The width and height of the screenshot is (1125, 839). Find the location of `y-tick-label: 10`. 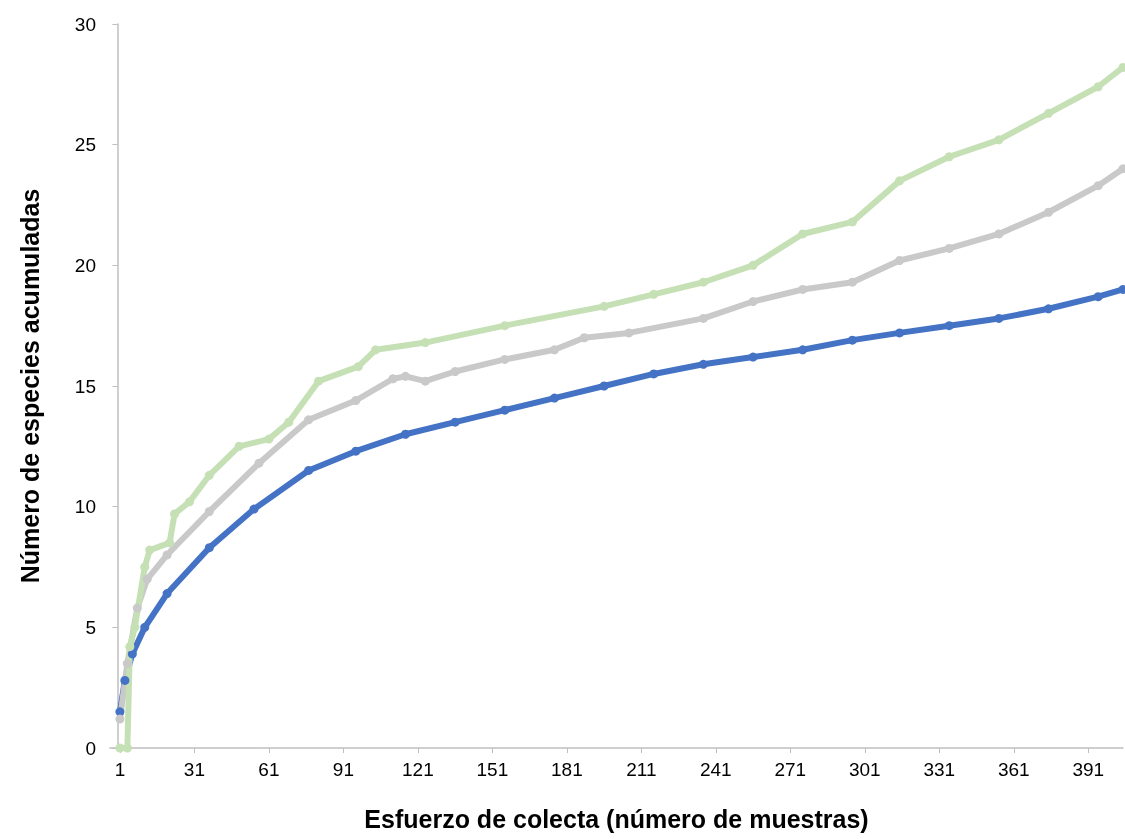

y-tick-label: 10 is located at coordinates (85, 507).